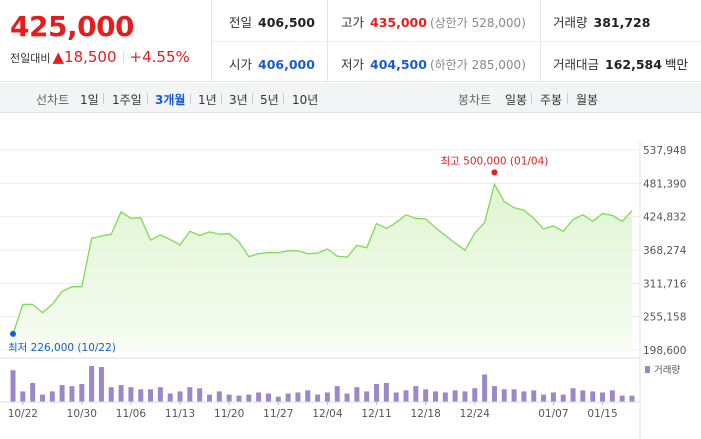 The width and height of the screenshot is (701, 439). Describe the element at coordinates (475, 100) in the screenshot. I see `candle-chart-label: 봉차트` at that location.